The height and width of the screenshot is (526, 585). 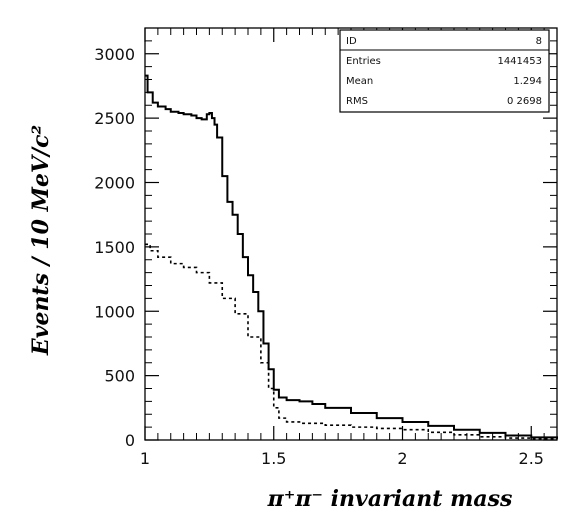 What do you see at coordinates (531, 458) in the screenshot?
I see `x-tick-label: 2.5` at bounding box center [531, 458].